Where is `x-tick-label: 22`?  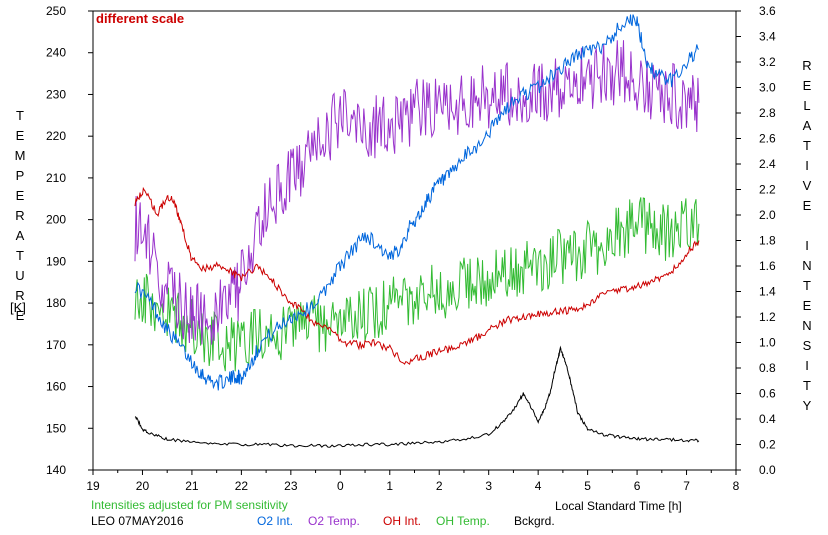 x-tick-label: 22 is located at coordinates (242, 486).